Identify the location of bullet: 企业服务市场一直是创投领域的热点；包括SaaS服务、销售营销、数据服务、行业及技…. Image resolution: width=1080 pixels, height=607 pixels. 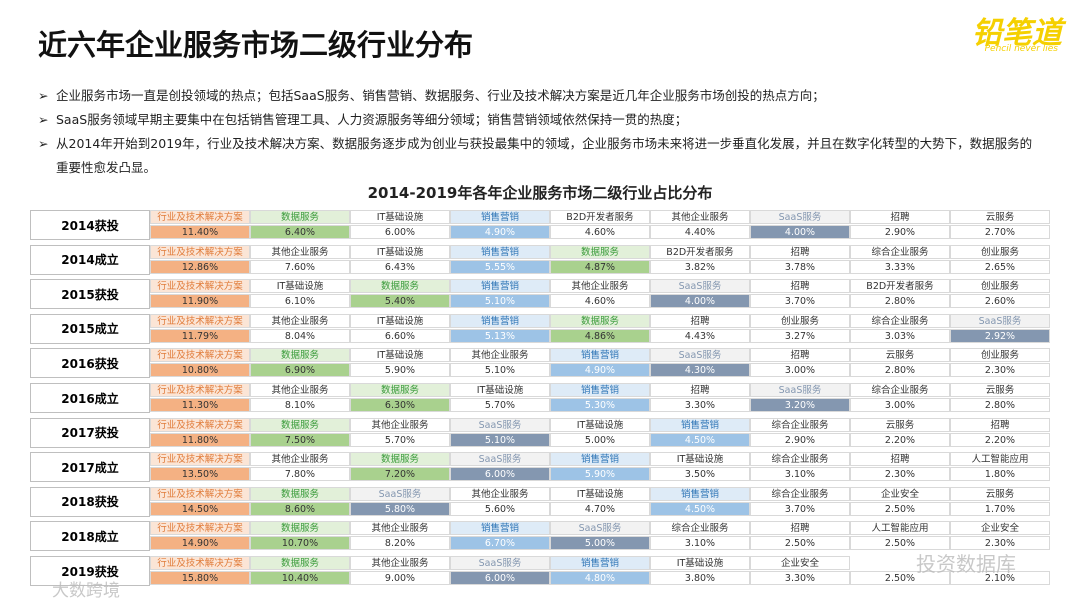
(539, 96).